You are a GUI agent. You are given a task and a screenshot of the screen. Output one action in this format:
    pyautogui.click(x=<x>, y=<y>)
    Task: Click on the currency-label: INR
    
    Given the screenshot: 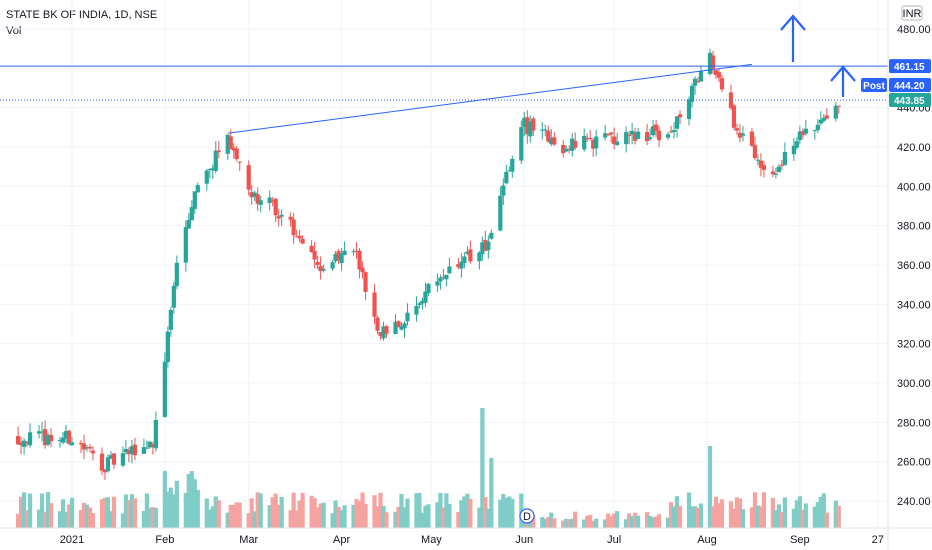 What is the action you would take?
    pyautogui.click(x=912, y=14)
    